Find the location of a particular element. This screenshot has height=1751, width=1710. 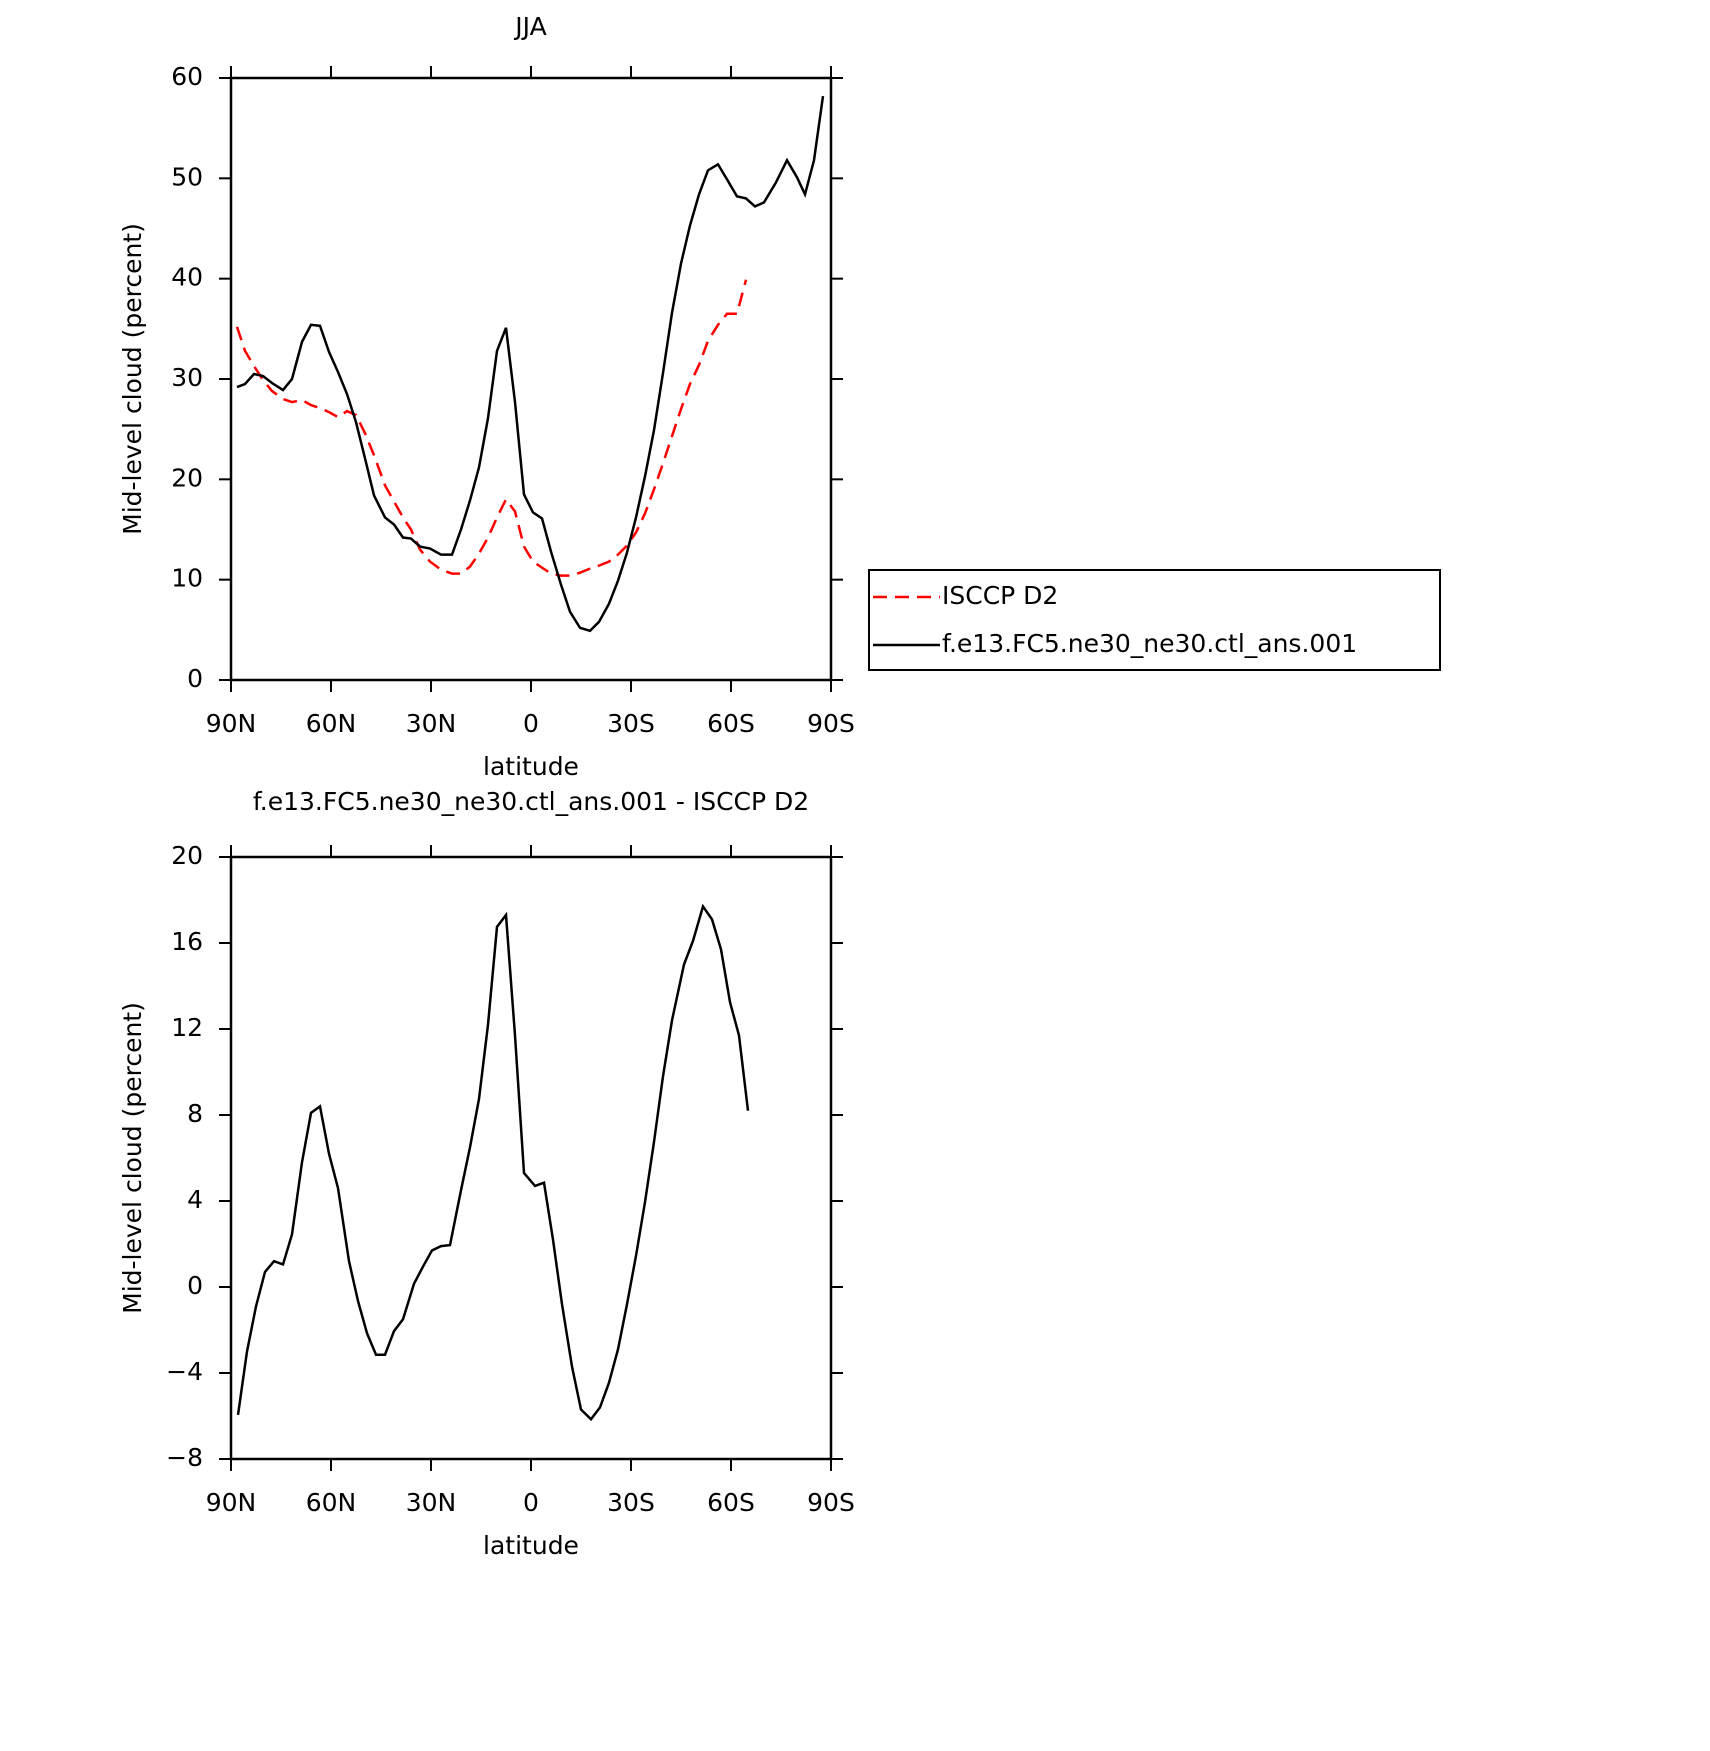

y-tick-label: 10 is located at coordinates (187, 578).